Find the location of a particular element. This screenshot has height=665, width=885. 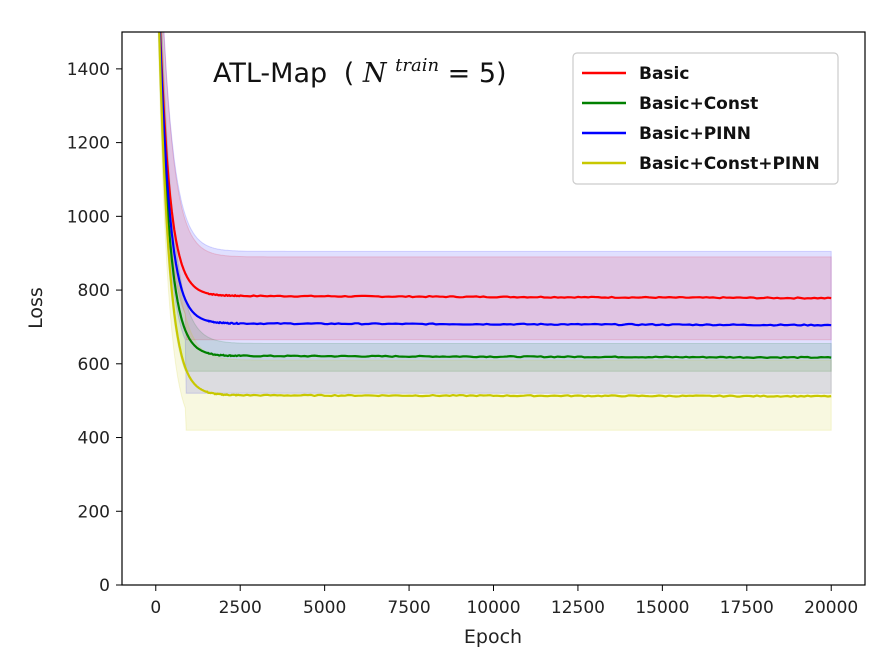

chart-title: ATL-Map ( N train = 5) is located at coordinates (360, 68).